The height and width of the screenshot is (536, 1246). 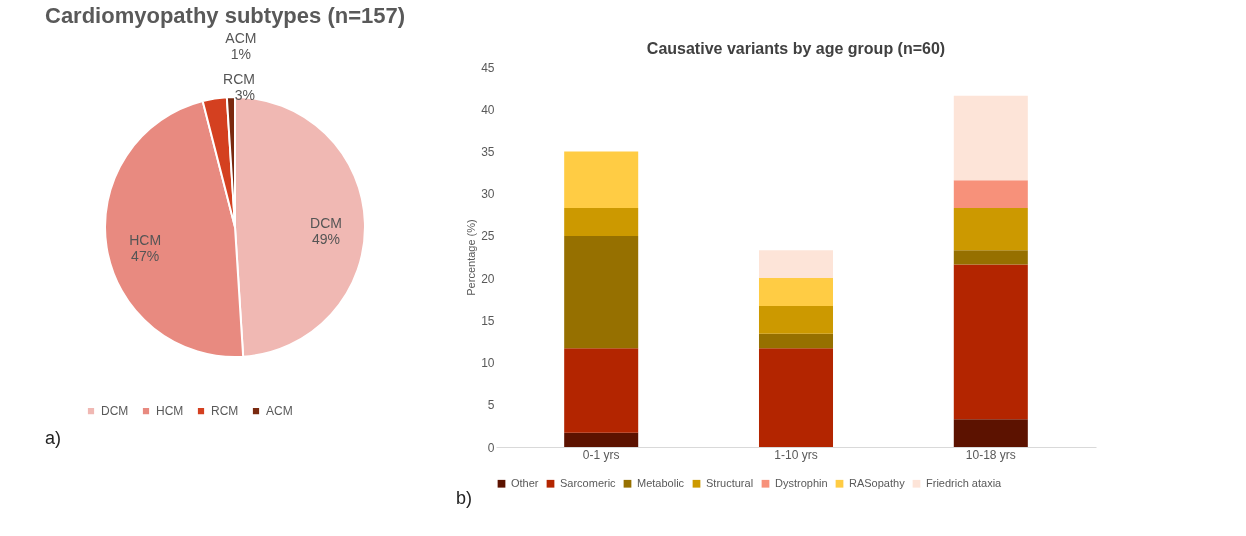 I want to click on y-tick-label: 30, so click(x=488, y=194).